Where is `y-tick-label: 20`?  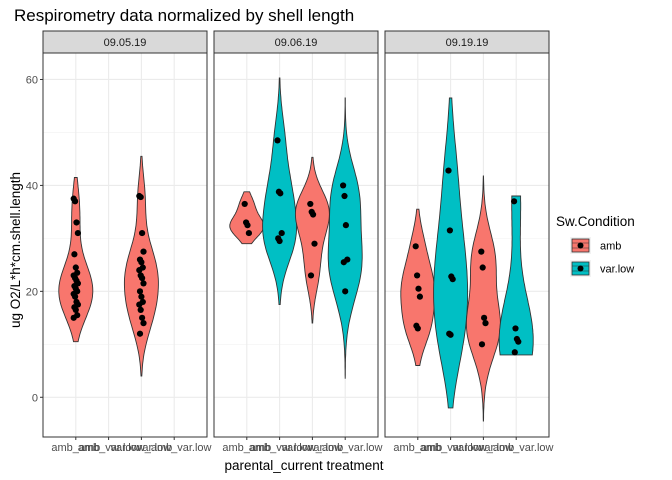 y-tick-label: 20 is located at coordinates (32, 292).